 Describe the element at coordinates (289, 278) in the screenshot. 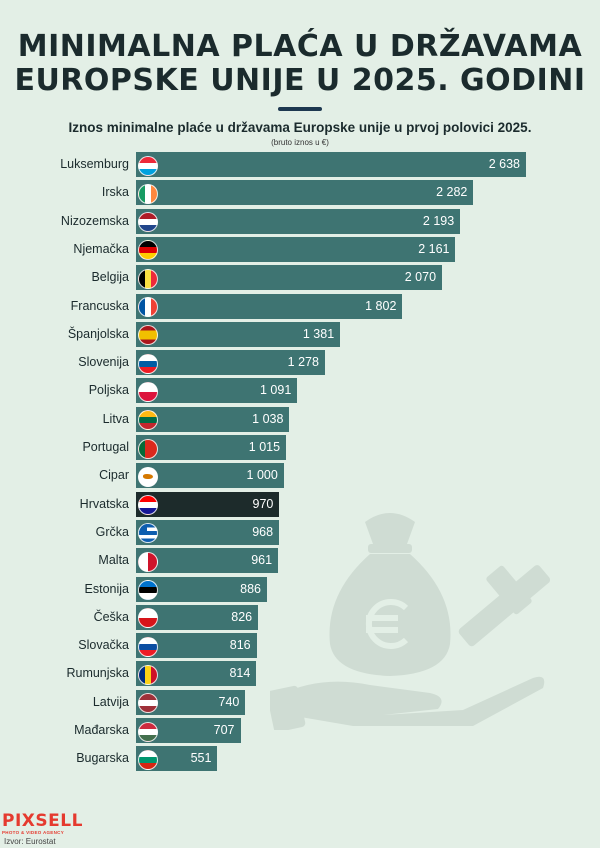

I see `bar-belgija` at that location.